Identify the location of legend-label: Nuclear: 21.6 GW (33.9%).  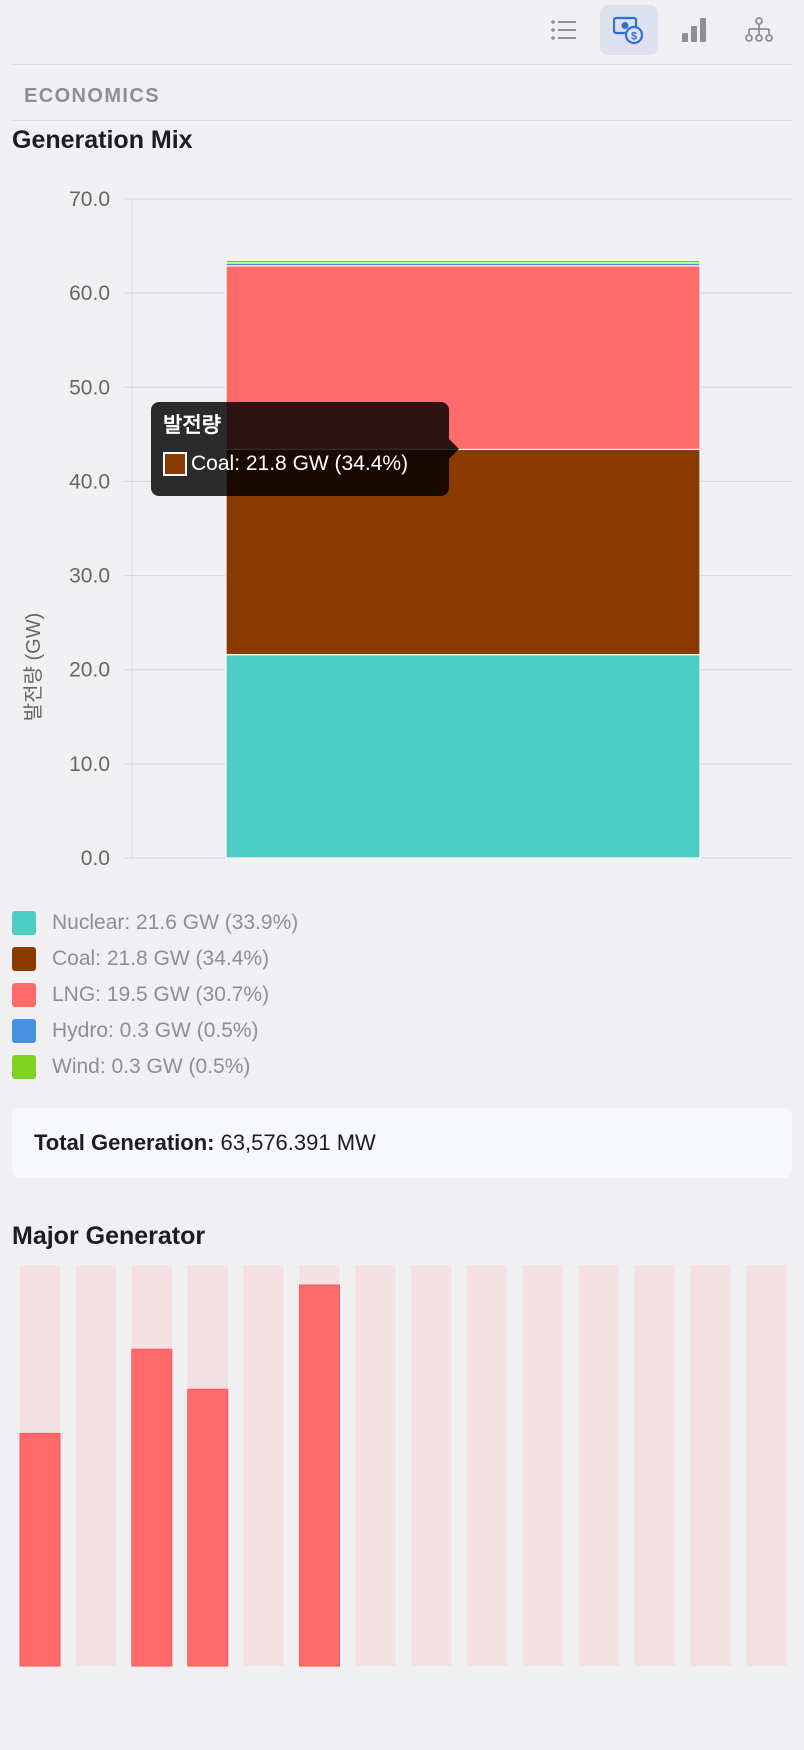
(175, 922).